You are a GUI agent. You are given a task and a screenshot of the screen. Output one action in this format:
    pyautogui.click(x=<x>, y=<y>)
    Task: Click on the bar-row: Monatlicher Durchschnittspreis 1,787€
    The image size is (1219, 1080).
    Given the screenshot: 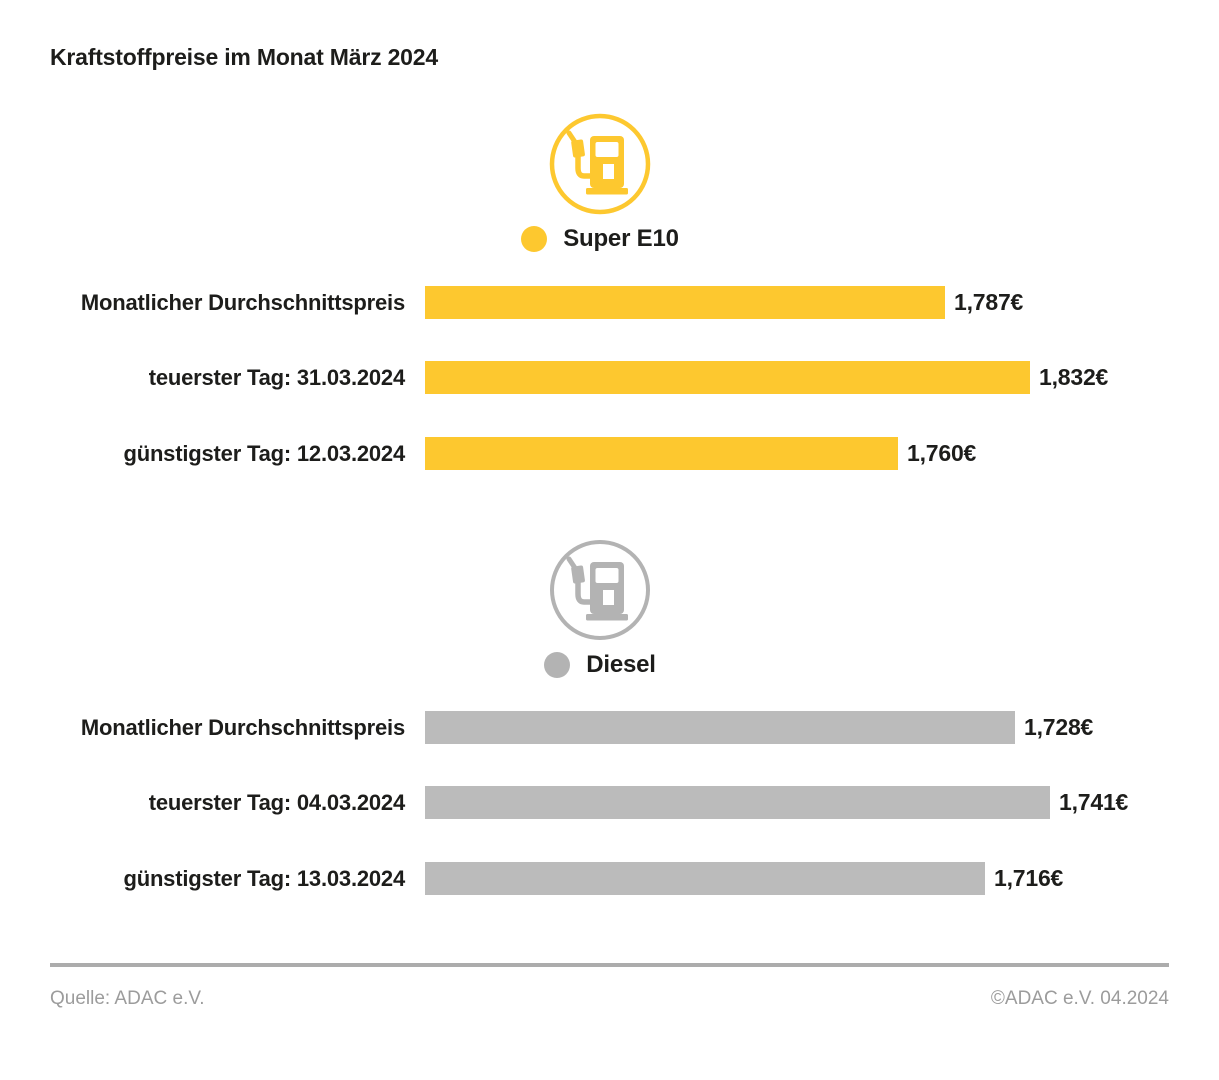 What is the action you would take?
    pyautogui.click(x=609, y=302)
    